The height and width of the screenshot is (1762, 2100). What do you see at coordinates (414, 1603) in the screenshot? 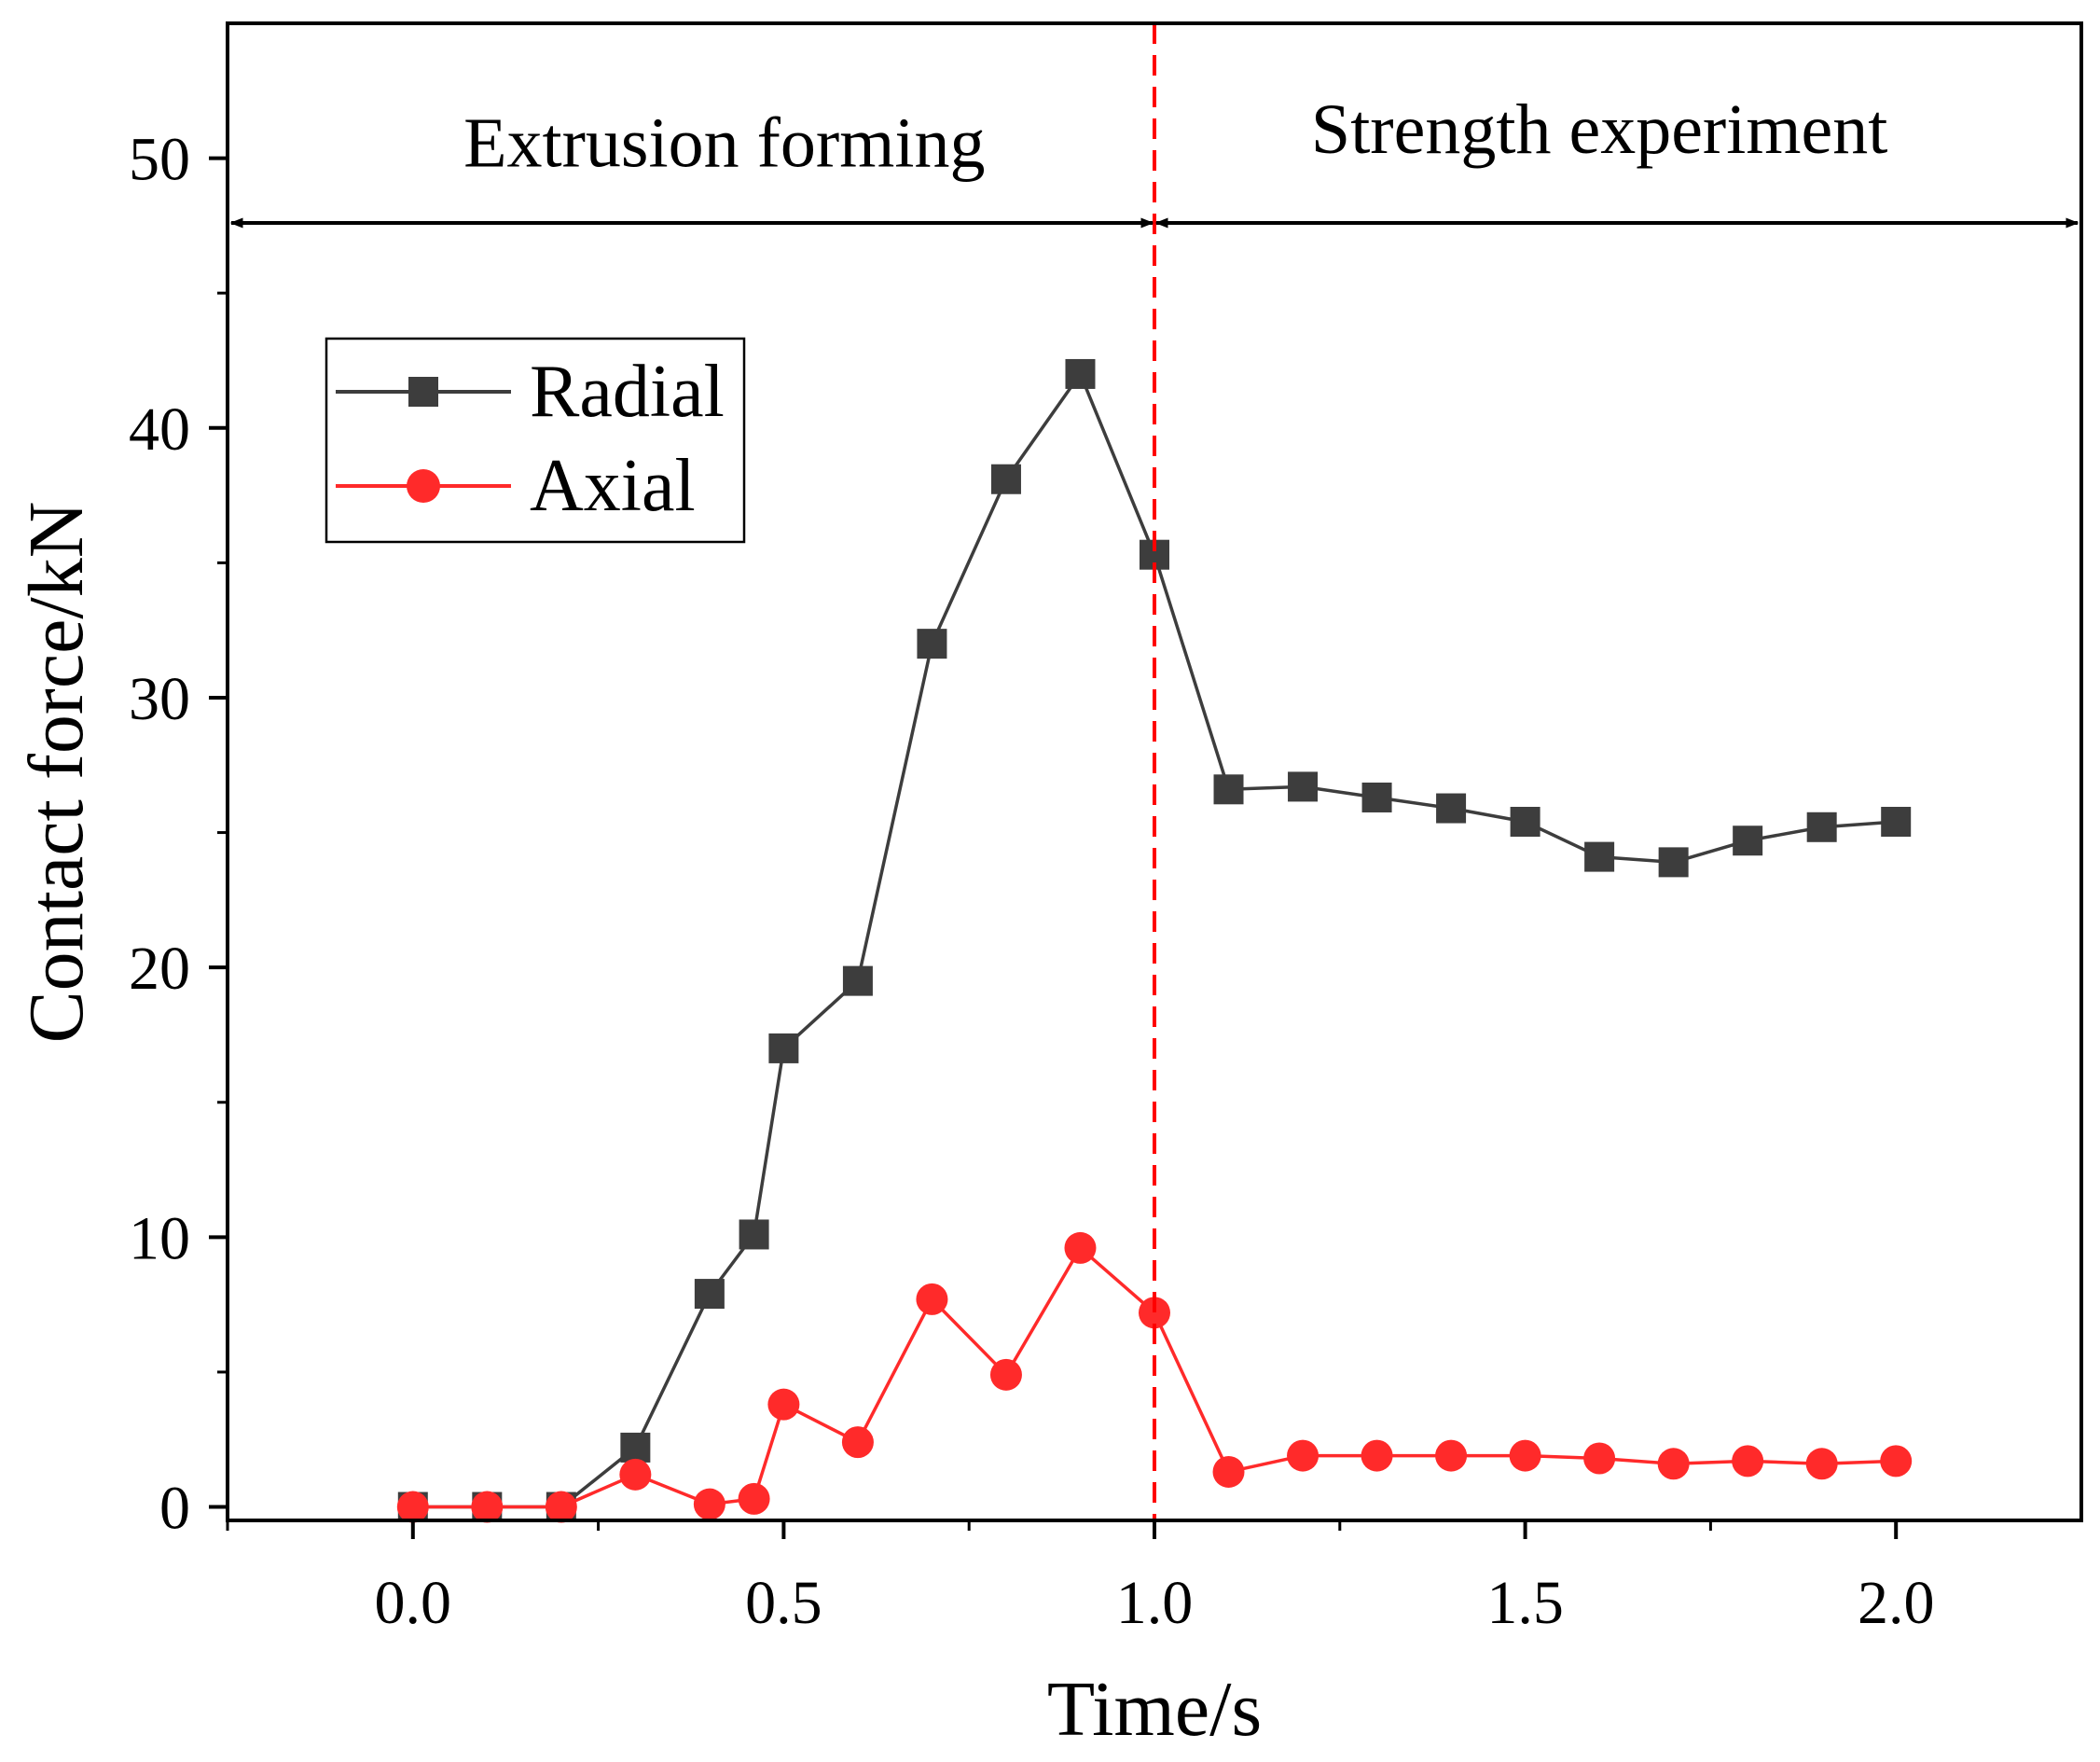
I see `x-tick-label: 0.0` at bounding box center [414, 1603].